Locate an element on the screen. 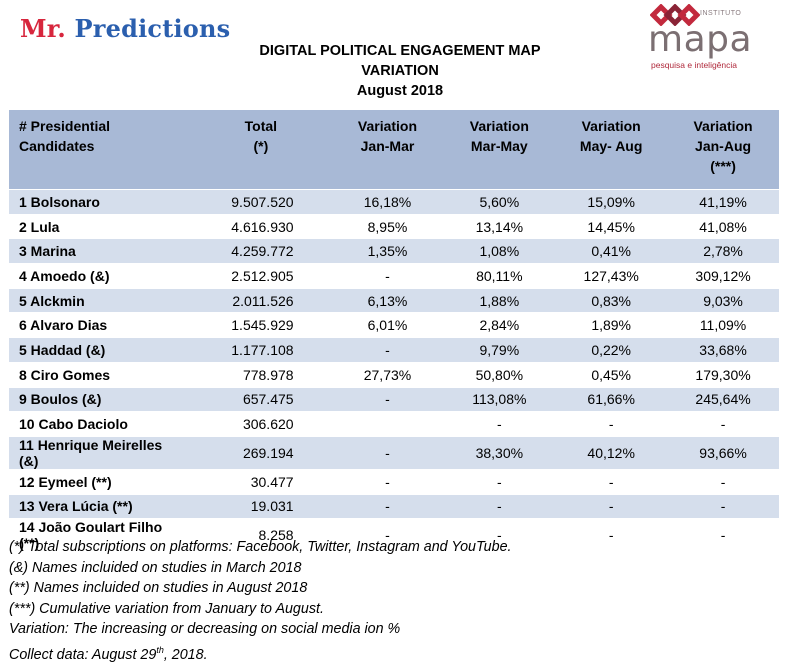 The width and height of the screenshot is (793, 671). collect-prefix: Collect data: August 29 is located at coordinates (83, 654).